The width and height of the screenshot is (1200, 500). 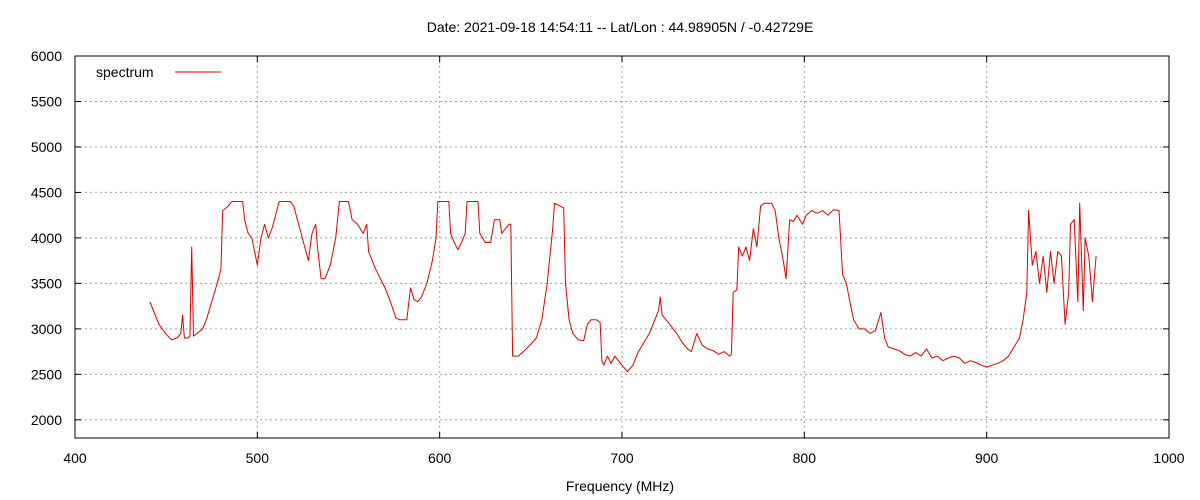 What do you see at coordinates (46, 283) in the screenshot?
I see `y-tick-label: 3500` at bounding box center [46, 283].